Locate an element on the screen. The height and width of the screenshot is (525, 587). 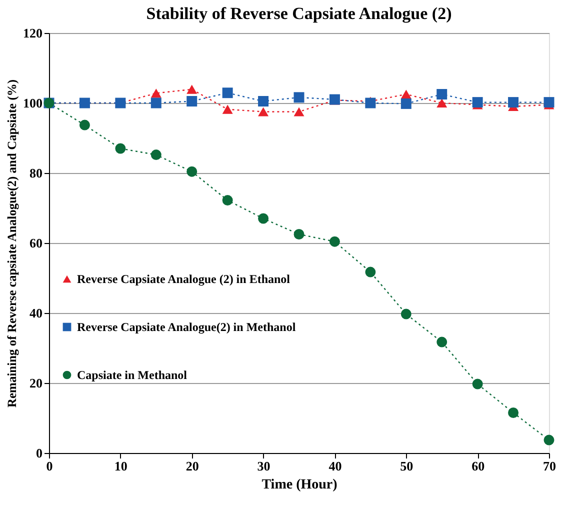
y-tick-label: 80 is located at coordinates (36, 173).